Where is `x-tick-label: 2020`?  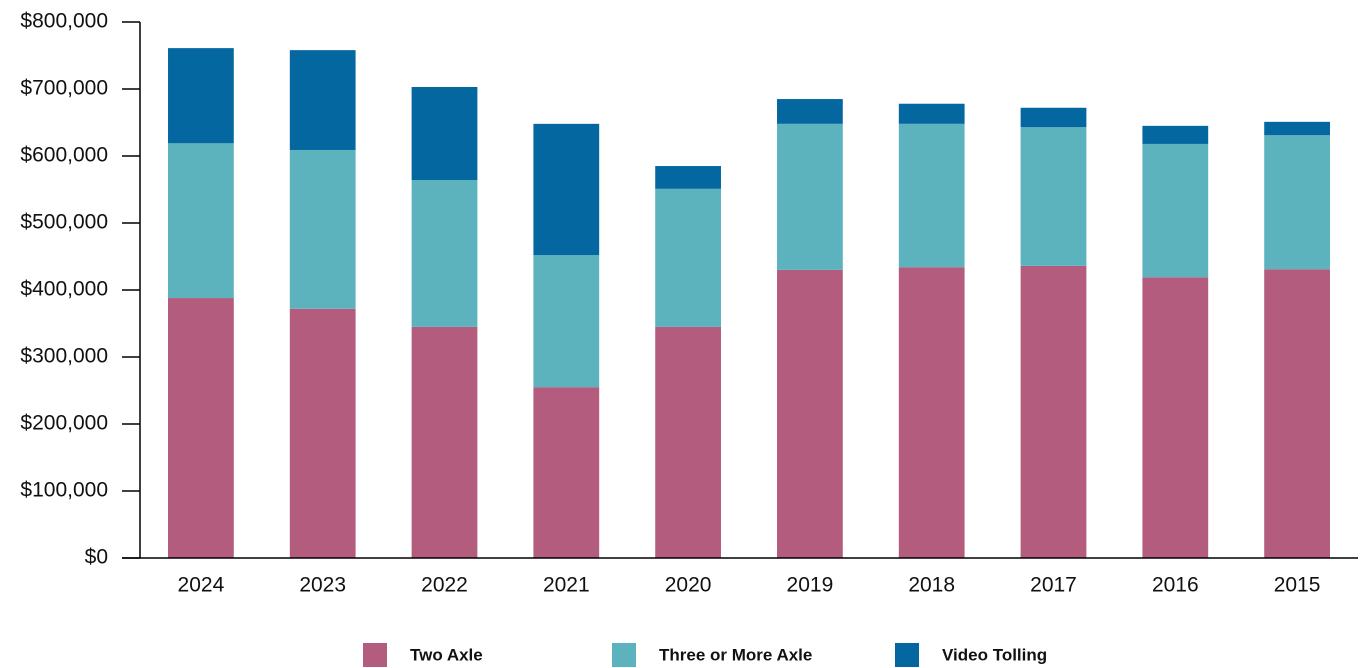 x-tick-label: 2020 is located at coordinates (688, 585).